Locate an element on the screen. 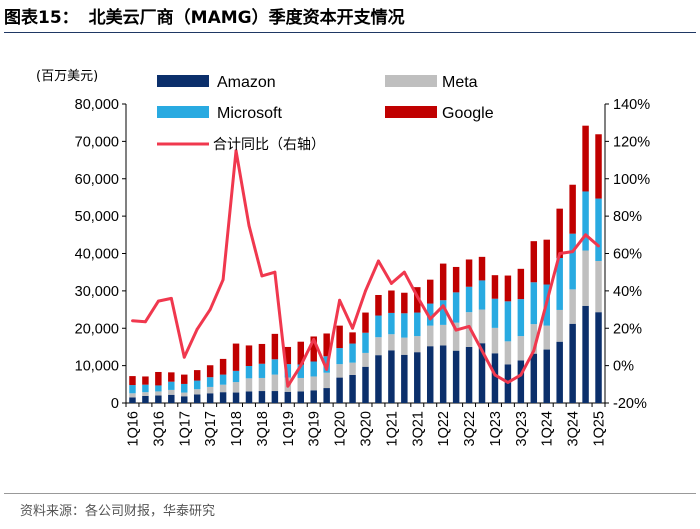 This screenshot has width=700, height=529. bar-microsoft-4Q24 is located at coordinates (585, 221).